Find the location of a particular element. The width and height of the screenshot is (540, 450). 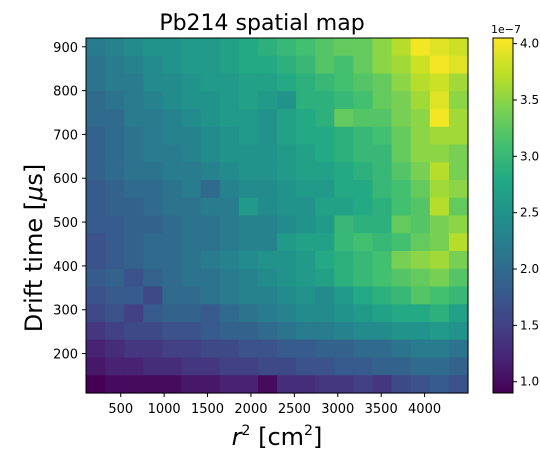

x-tick-label: 1000 is located at coordinates (164, 409).